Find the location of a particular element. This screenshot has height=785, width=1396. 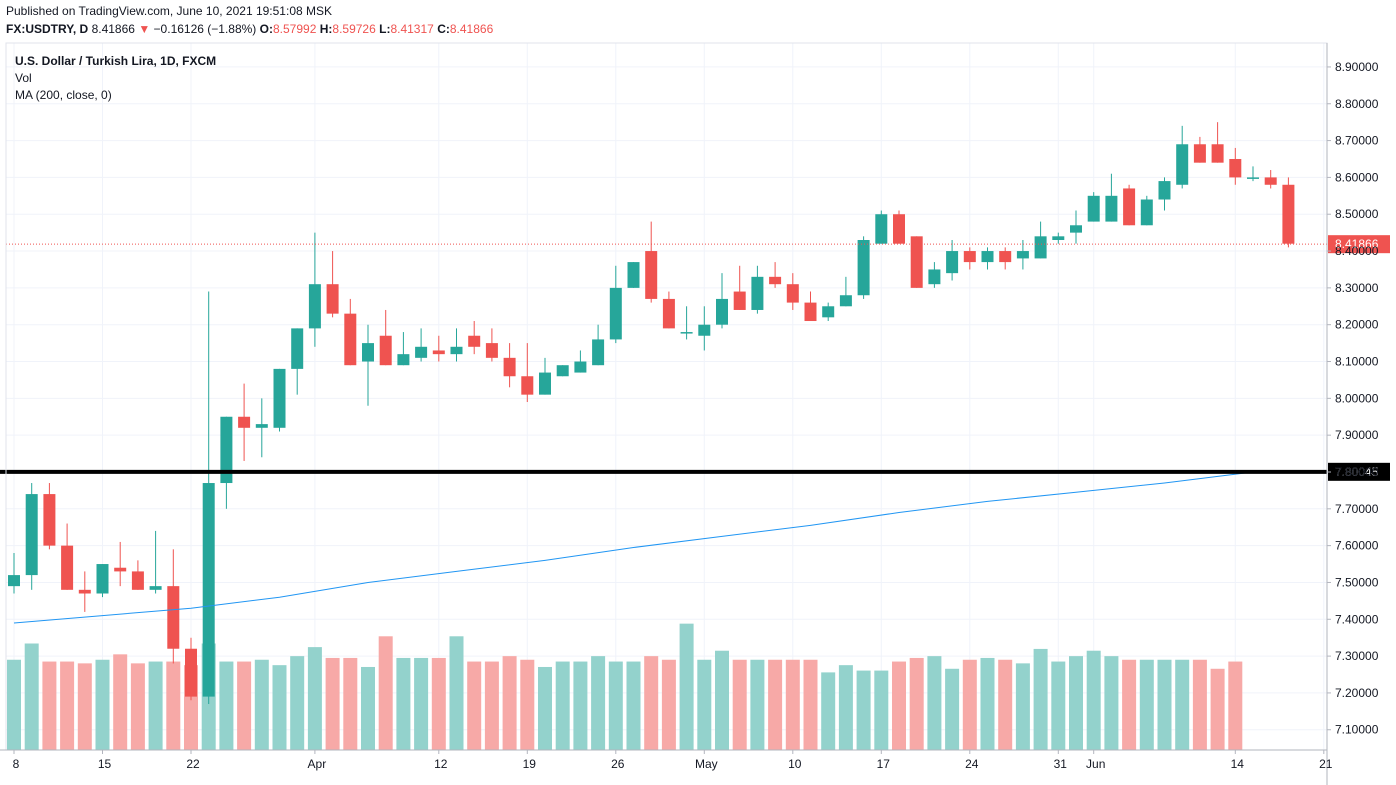

y-tick-label: 8.90000 is located at coordinates (1357, 67).